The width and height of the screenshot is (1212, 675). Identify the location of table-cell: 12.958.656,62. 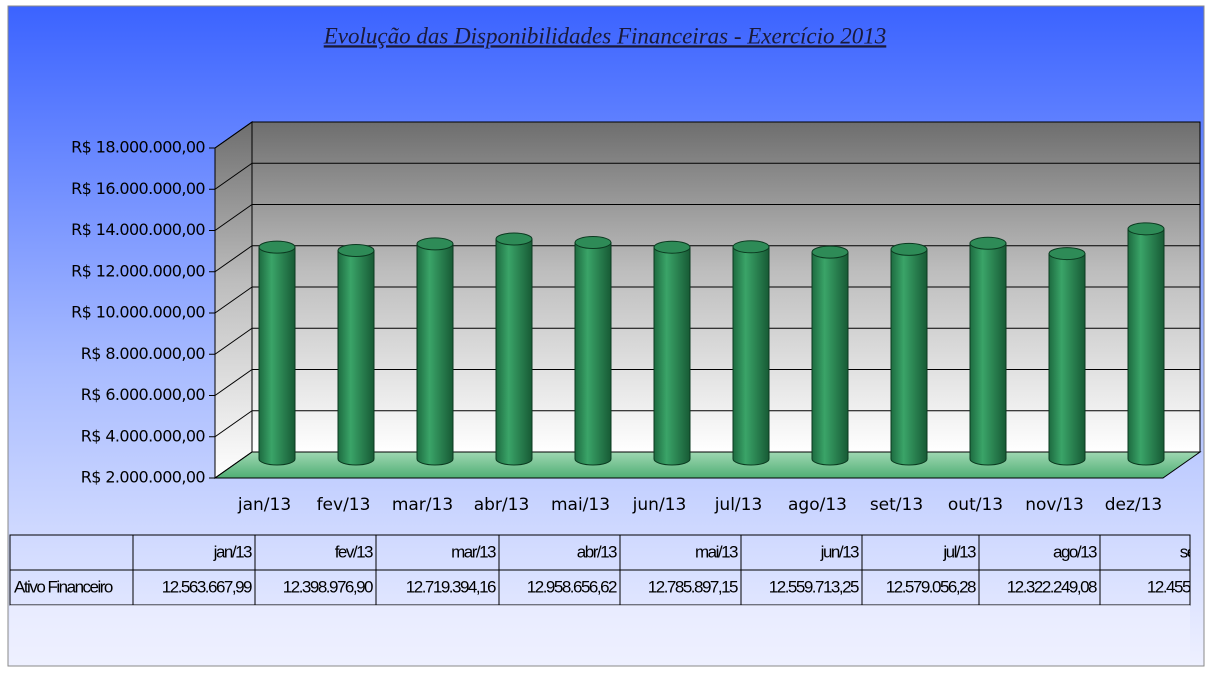
(572, 586).